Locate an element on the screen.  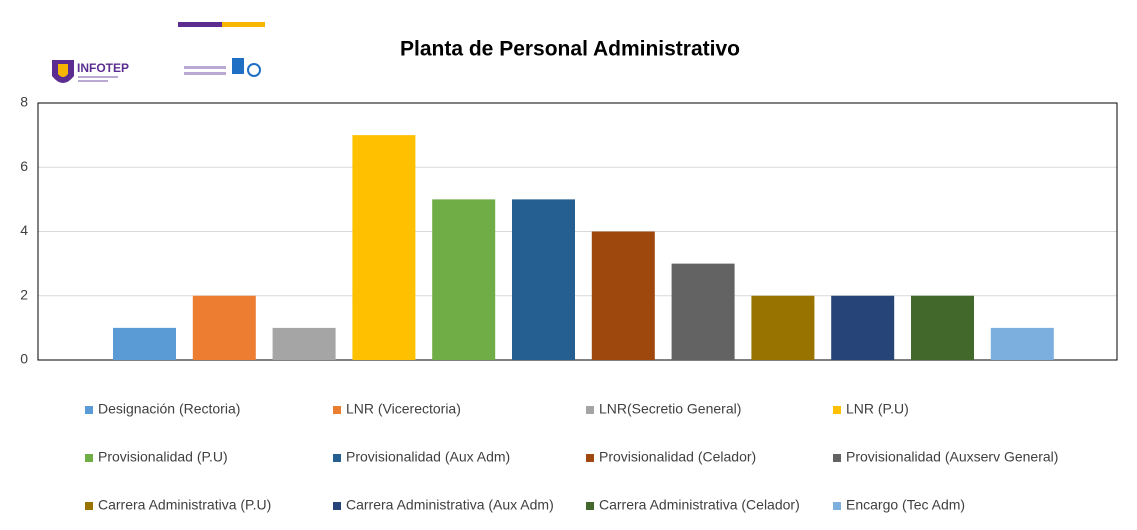
legend-label: Provisionalidad (Auxserv General) is located at coordinates (952, 457).